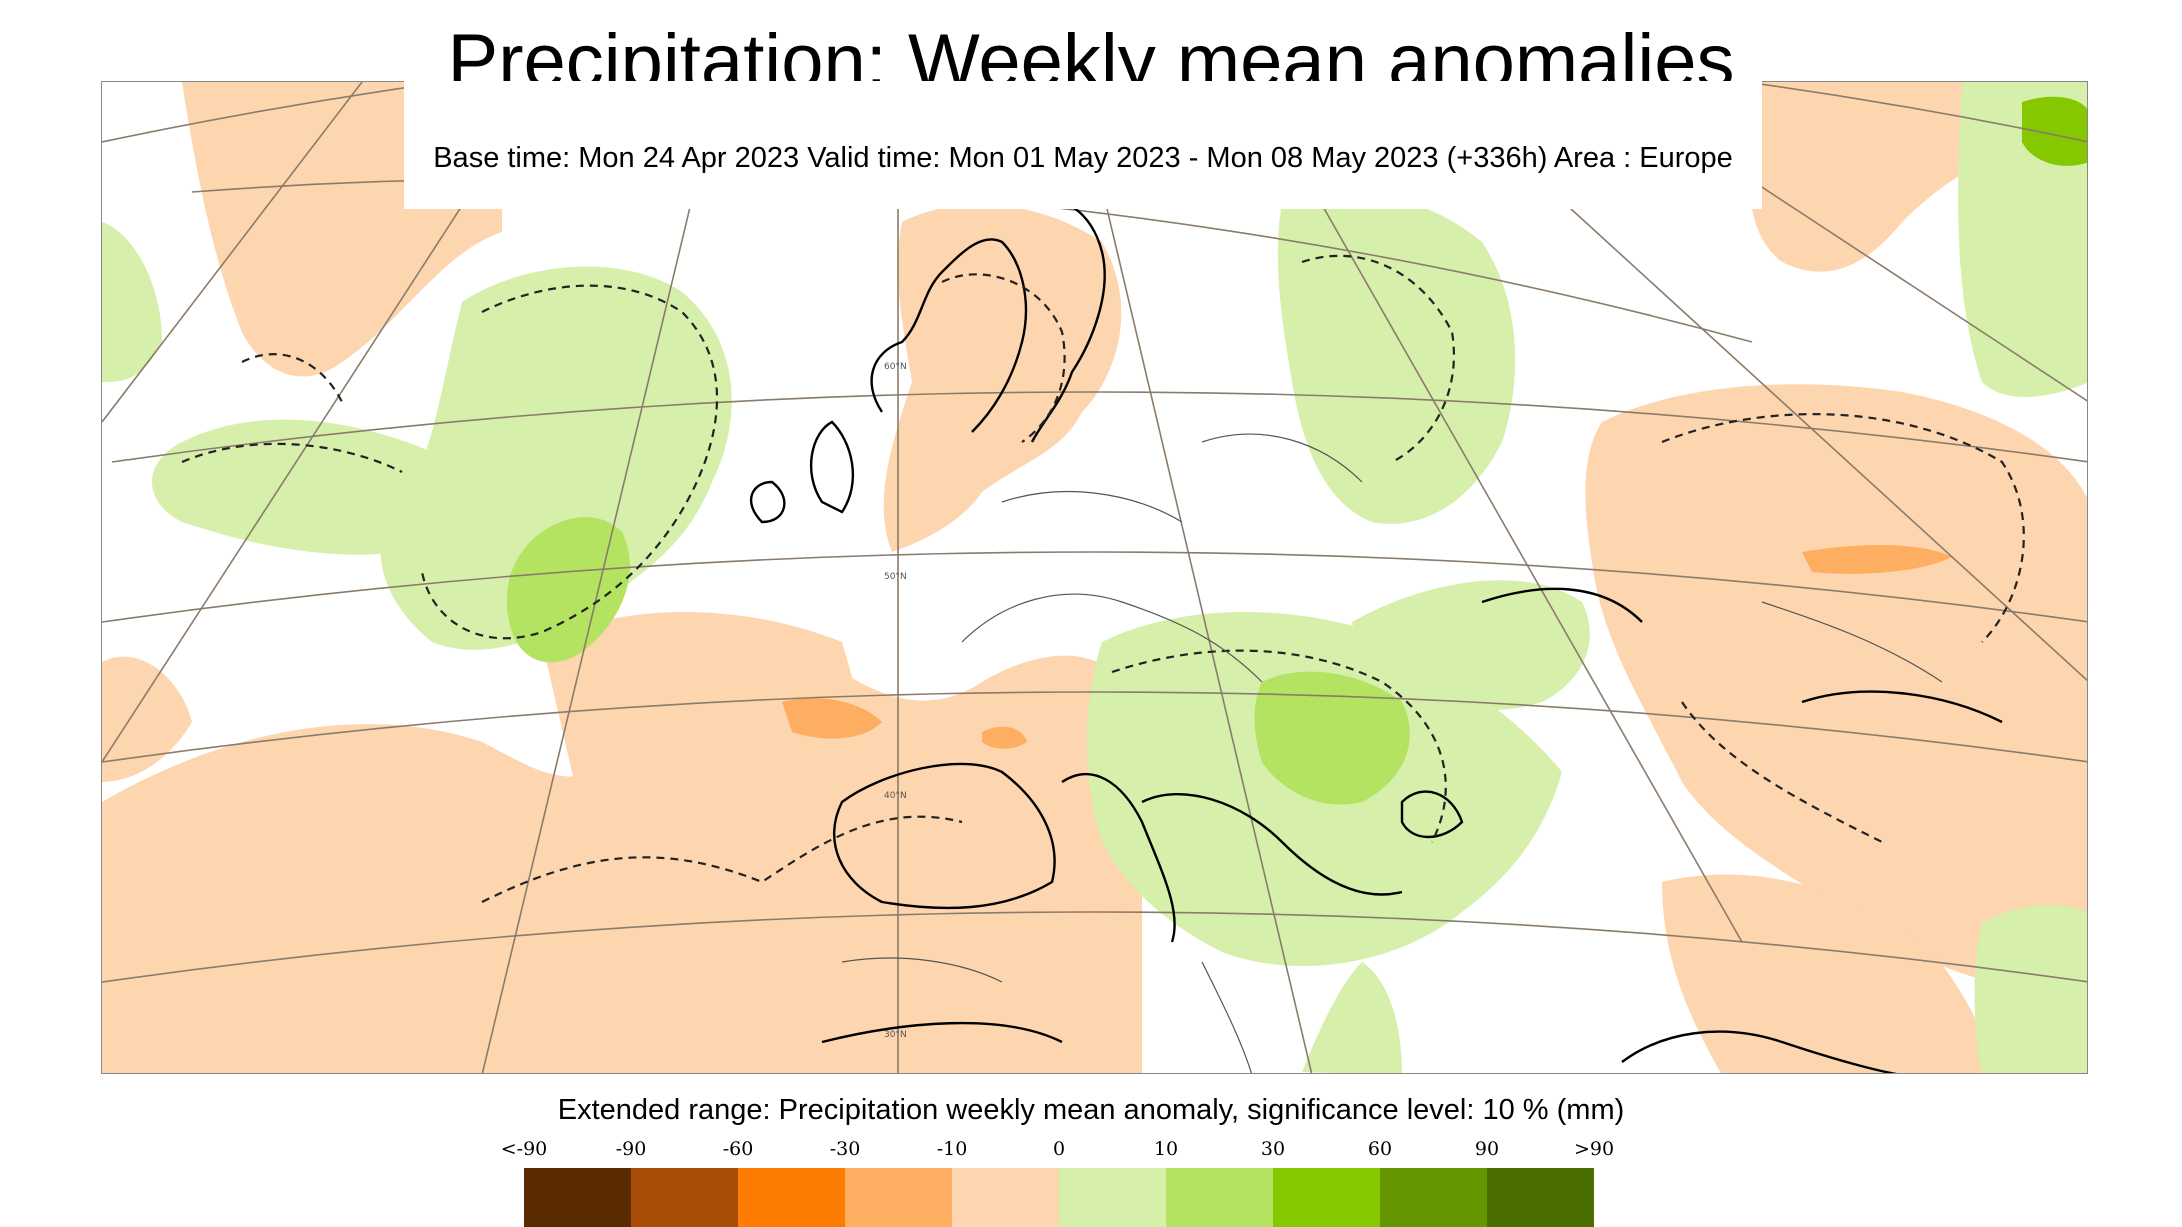  Describe the element at coordinates (1166, 1149) in the screenshot. I see `legend-tick-label: 10` at that location.